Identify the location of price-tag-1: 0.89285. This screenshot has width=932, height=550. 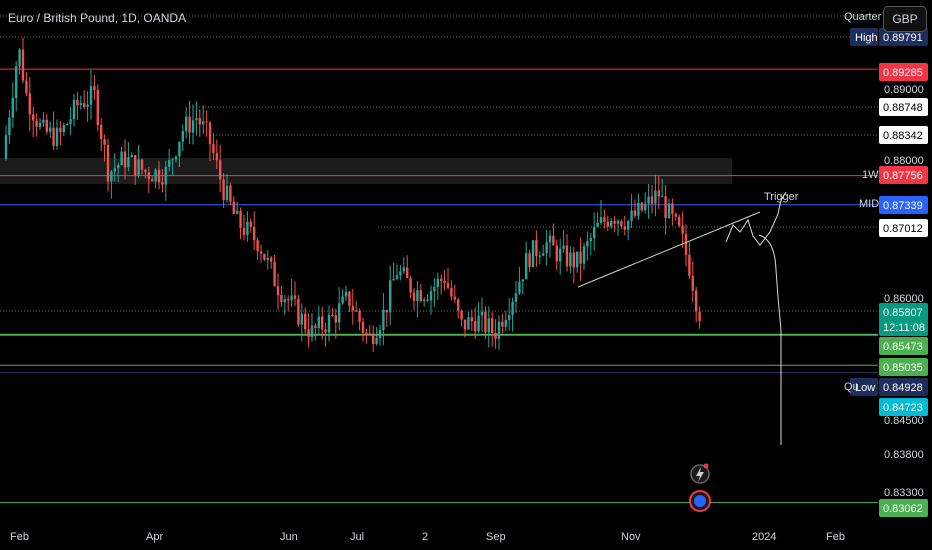
(903, 73).